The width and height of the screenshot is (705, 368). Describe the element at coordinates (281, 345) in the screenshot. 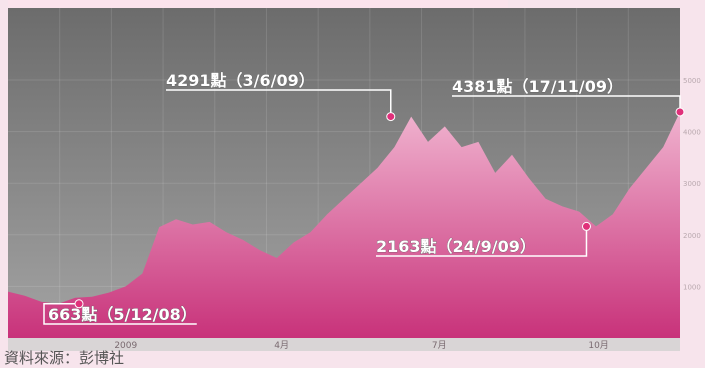

I see `x-tick-label: 4月` at that location.